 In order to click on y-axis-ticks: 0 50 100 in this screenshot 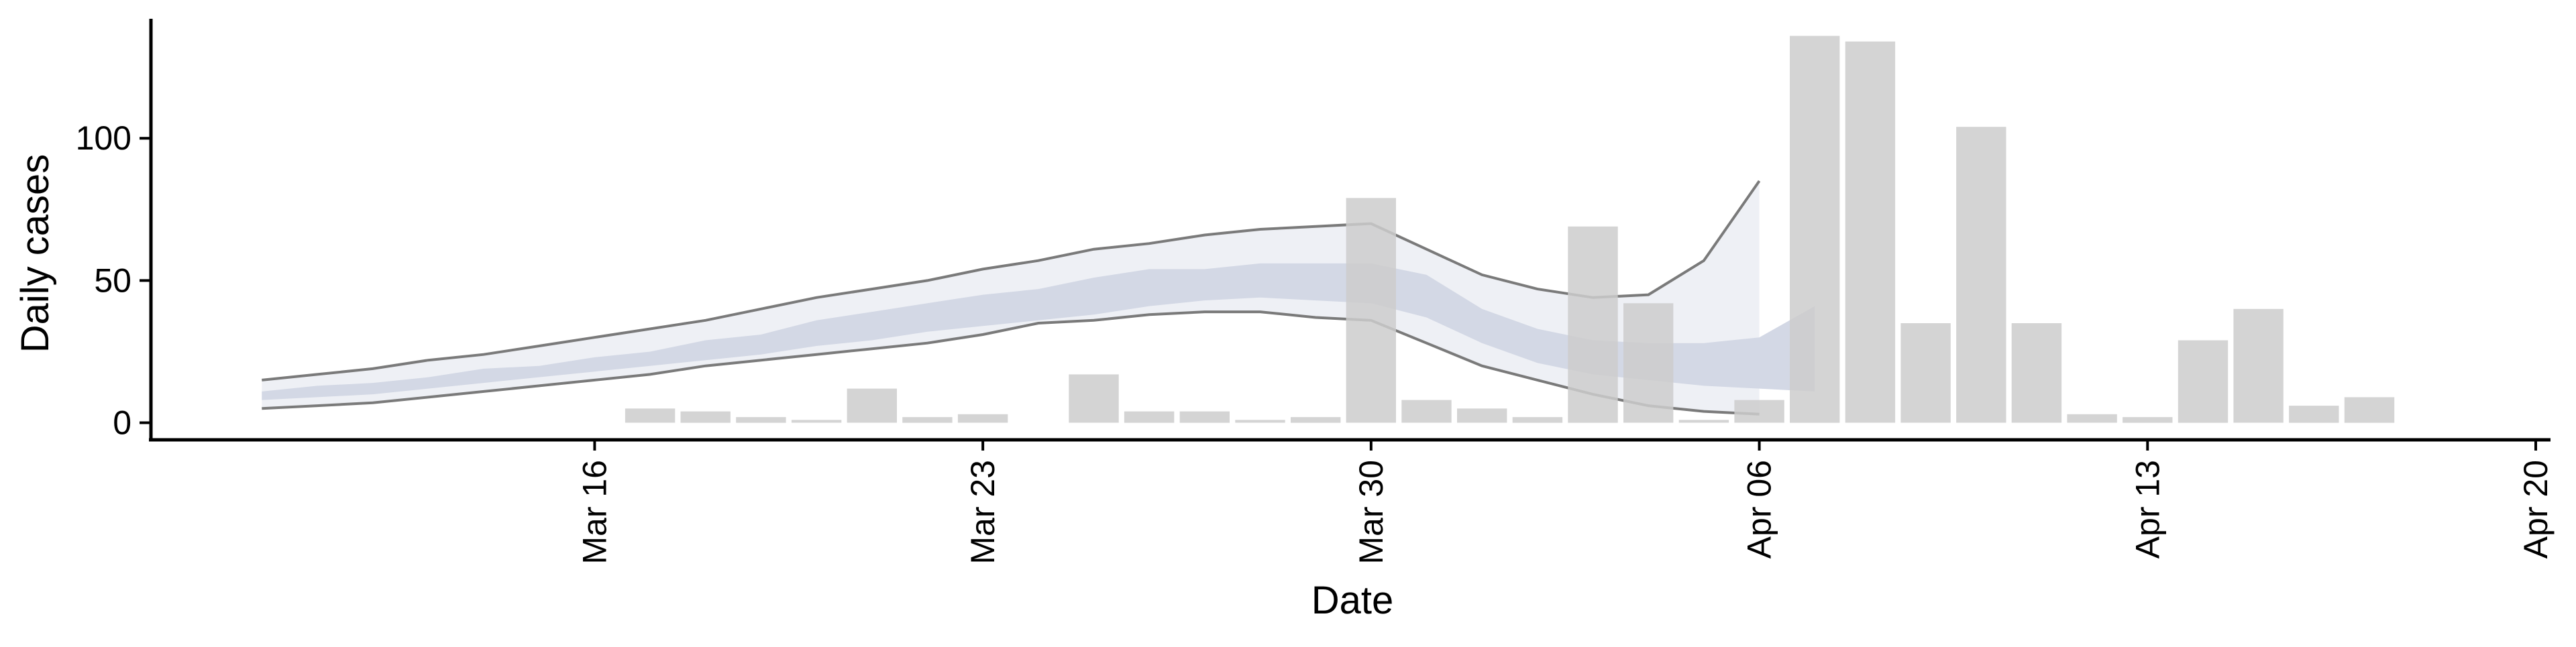, I will do `click(113, 281)`.